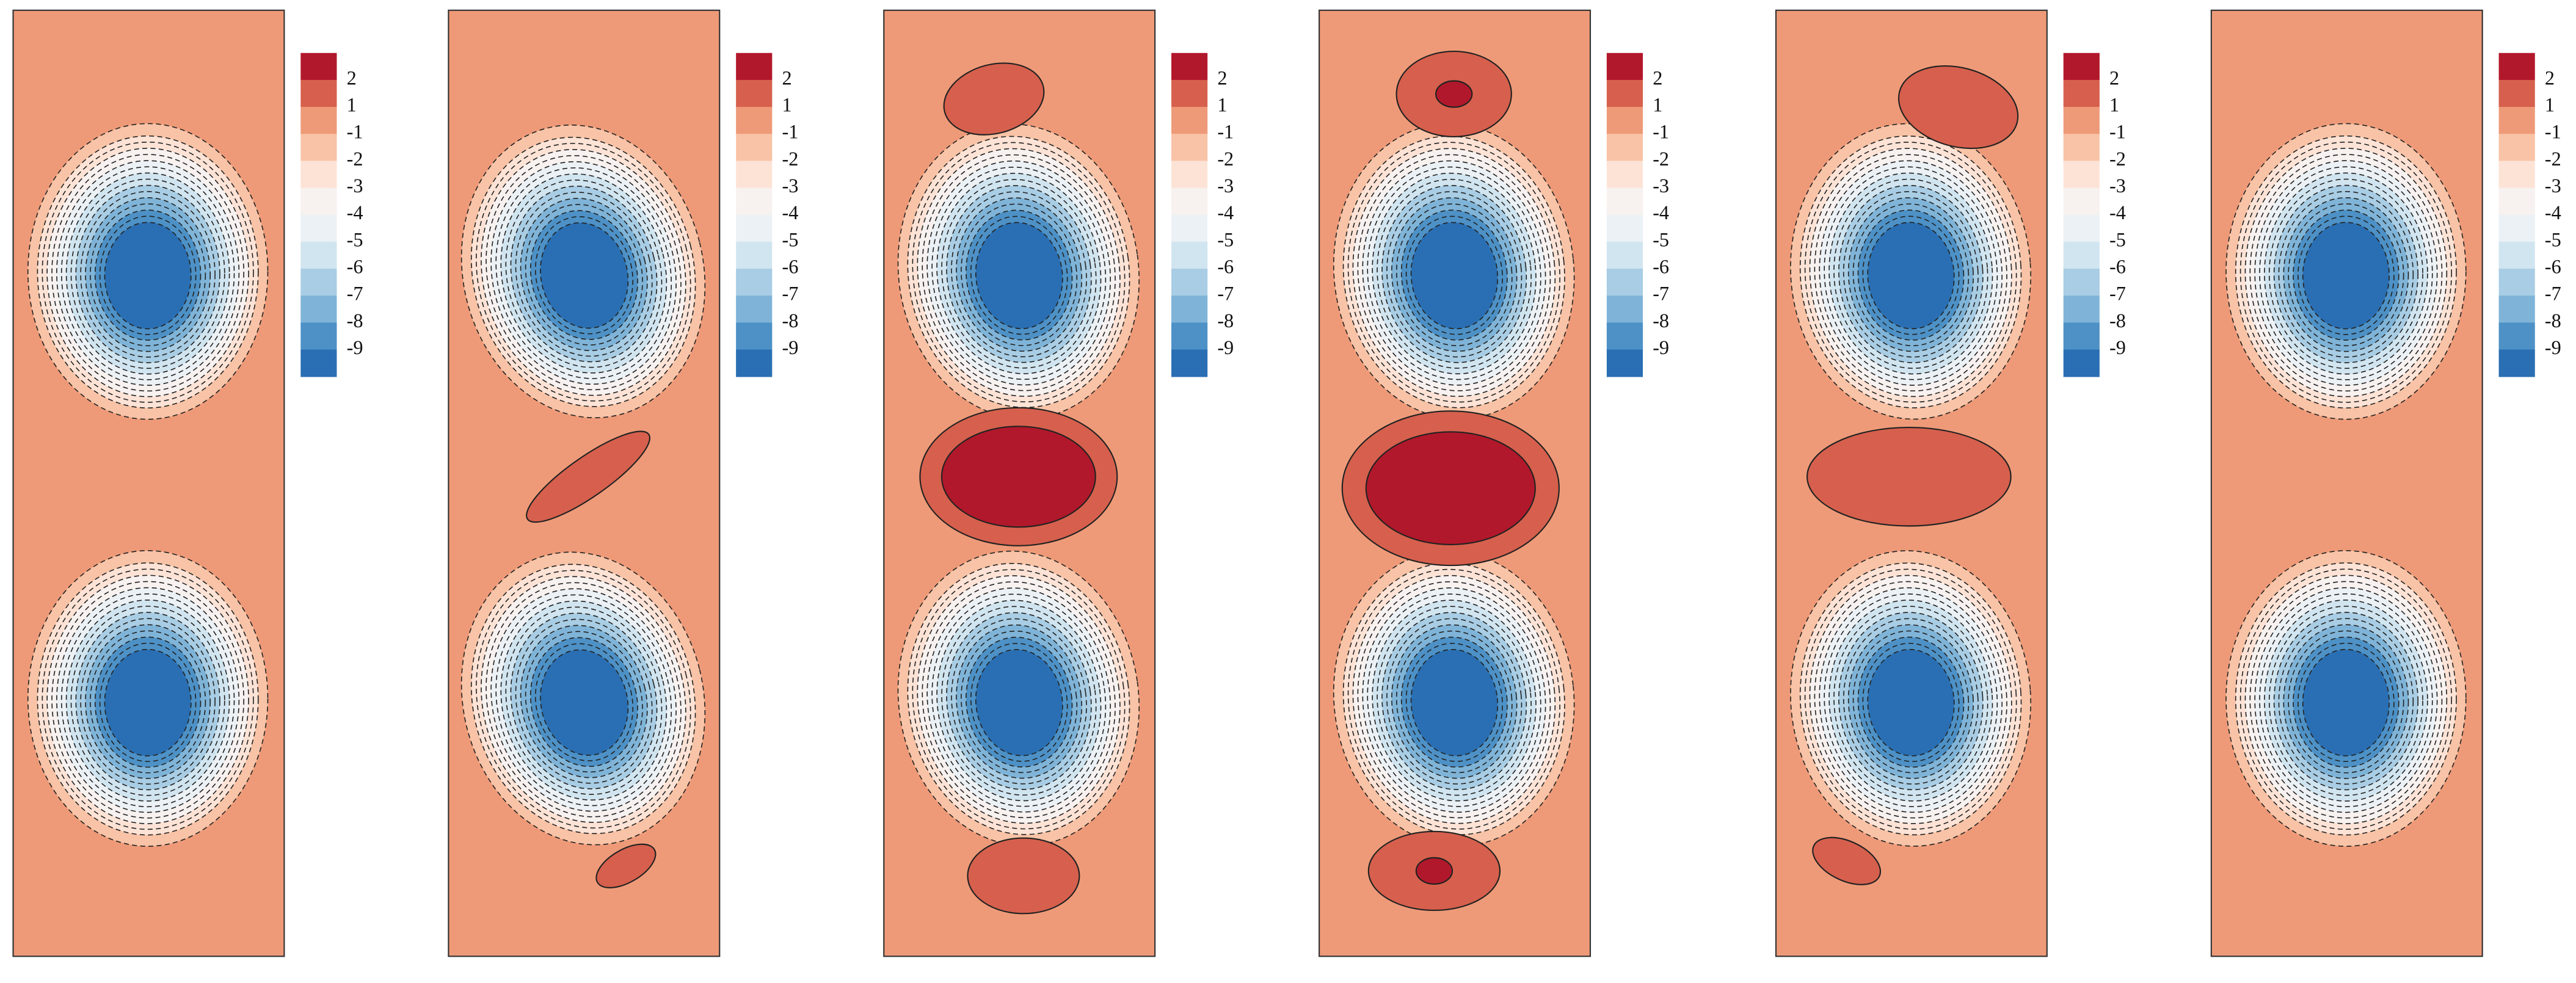 This screenshot has width=2576, height=983. Describe the element at coordinates (790, 239) in the screenshot. I see `colorbar-tick-label: -5` at that location.